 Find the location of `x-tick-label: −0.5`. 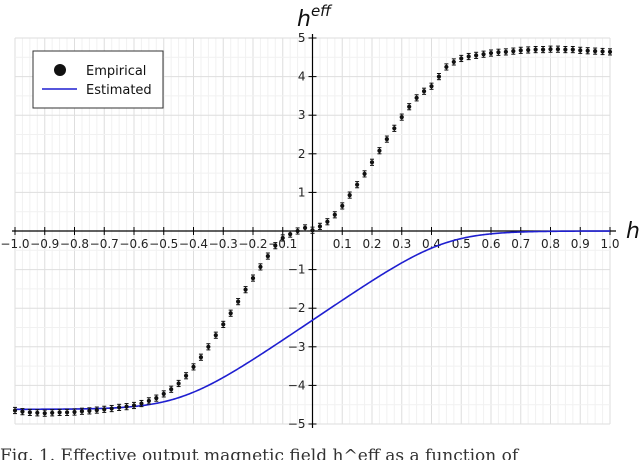

x-tick-label: −0.5 is located at coordinates (163, 244).